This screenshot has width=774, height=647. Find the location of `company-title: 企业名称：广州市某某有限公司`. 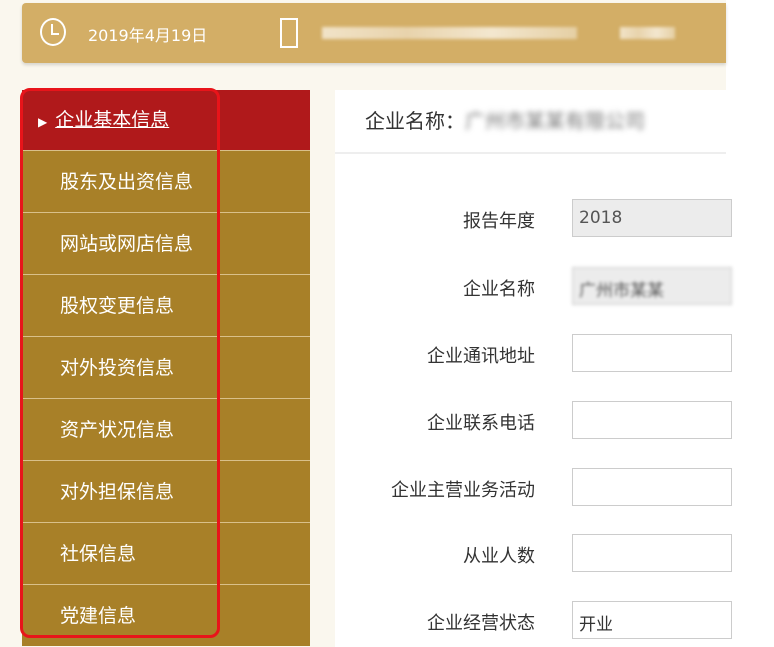

company-title: 企业名称：广州市某某有限公司 is located at coordinates (530, 122).